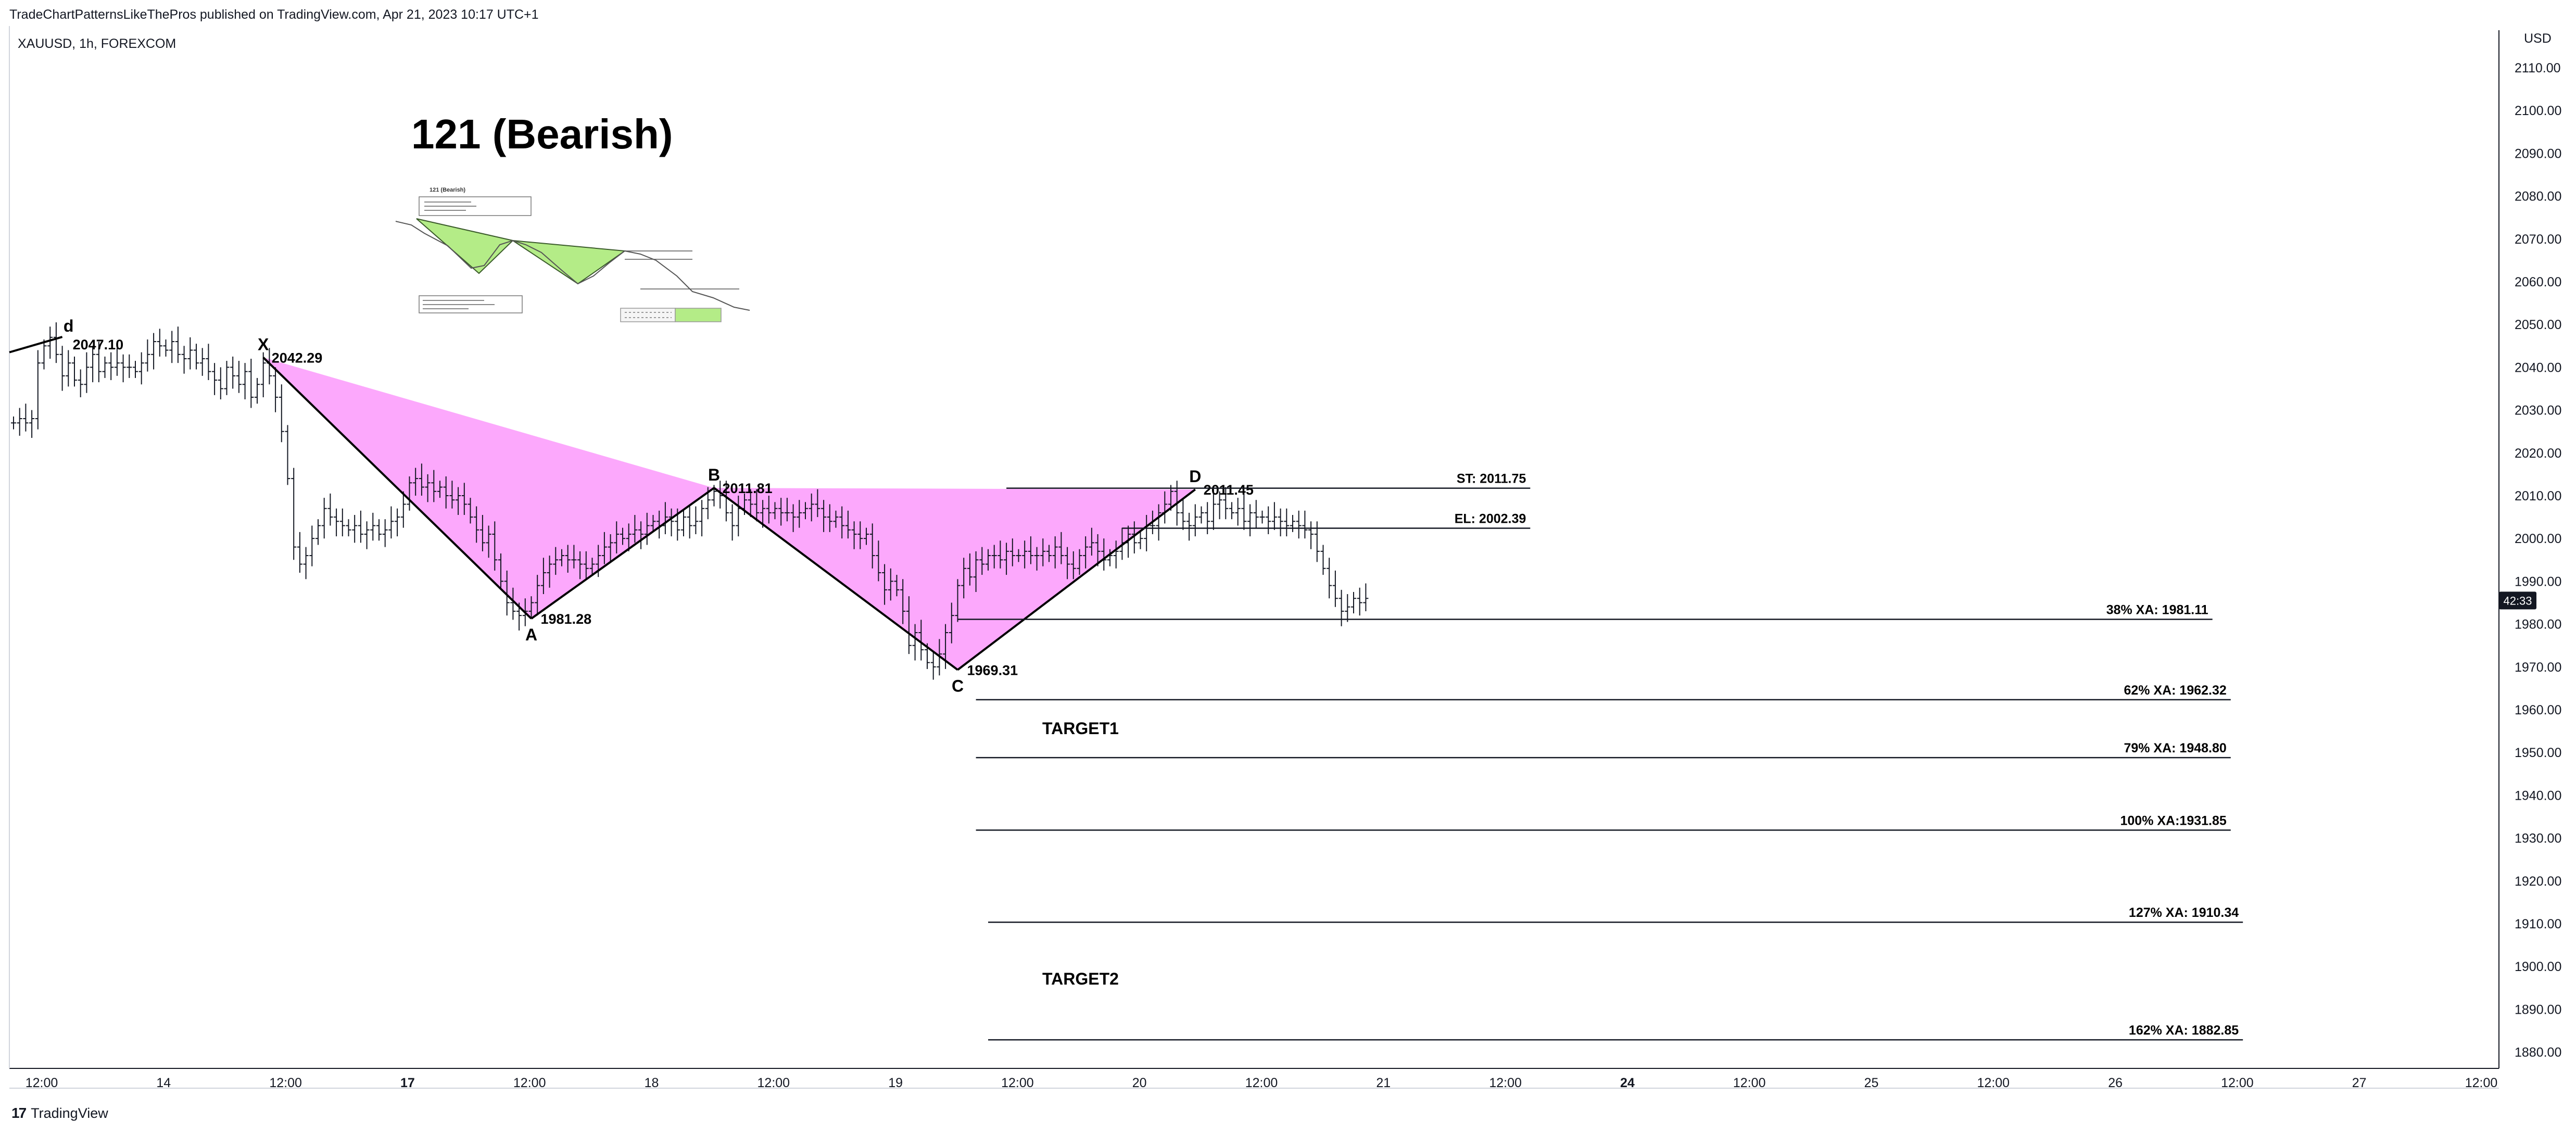  Describe the element at coordinates (652, 1083) in the screenshot. I see `x-tick-label: 18` at that location.